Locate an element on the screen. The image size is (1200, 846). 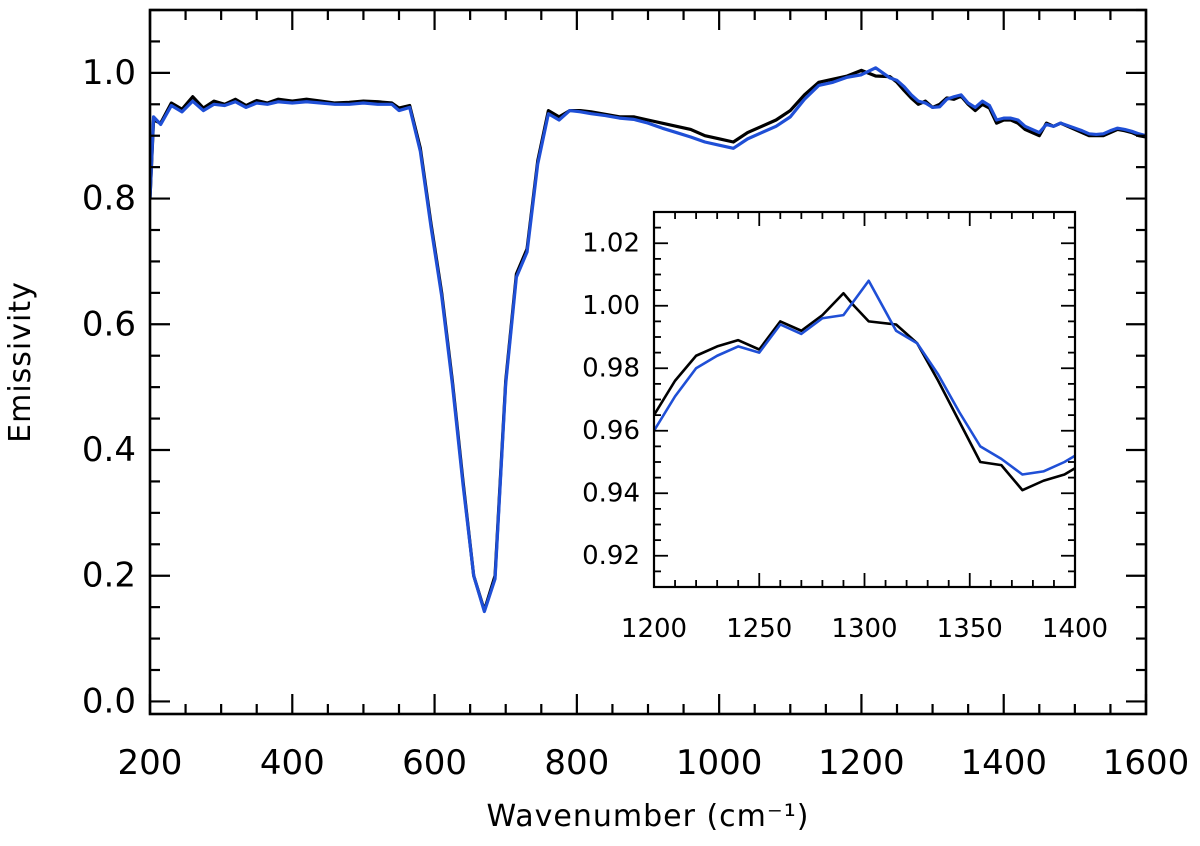
y-tick-label: 1.0 is located at coordinates (109, 73).